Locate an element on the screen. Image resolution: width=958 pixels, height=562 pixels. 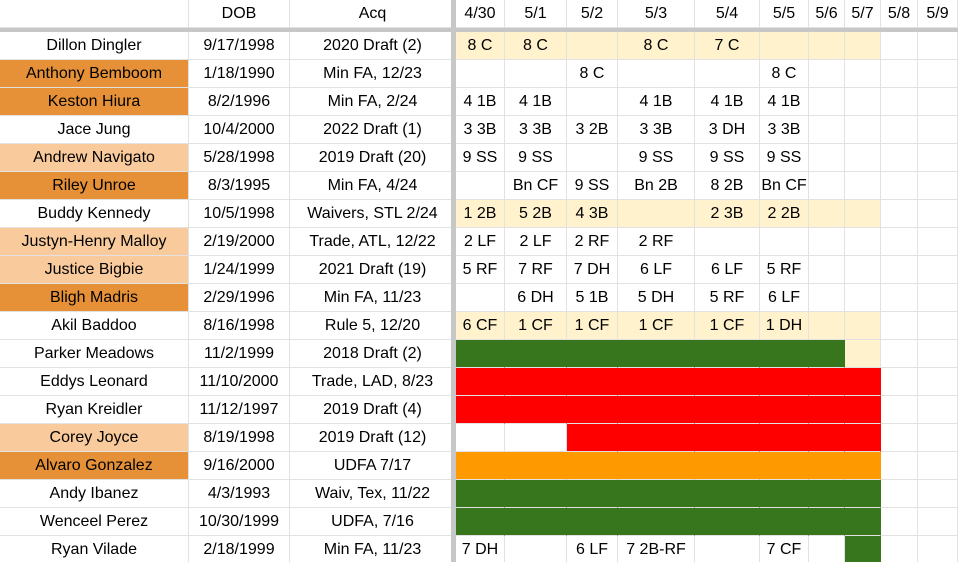
acq-cell: Trade, ATL, 12/22 is located at coordinates (373, 242).